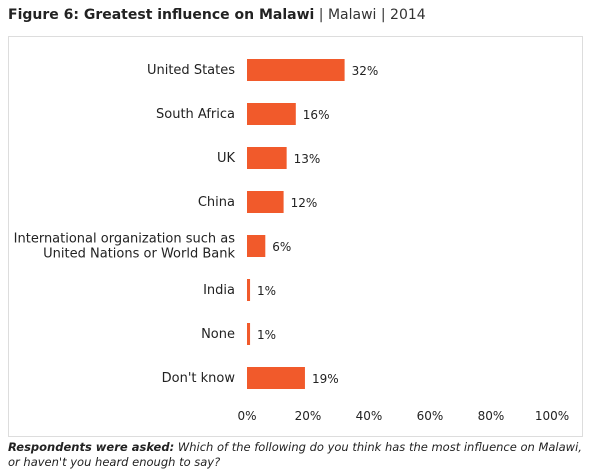  I want to click on value-label: 16%, so click(316, 115).